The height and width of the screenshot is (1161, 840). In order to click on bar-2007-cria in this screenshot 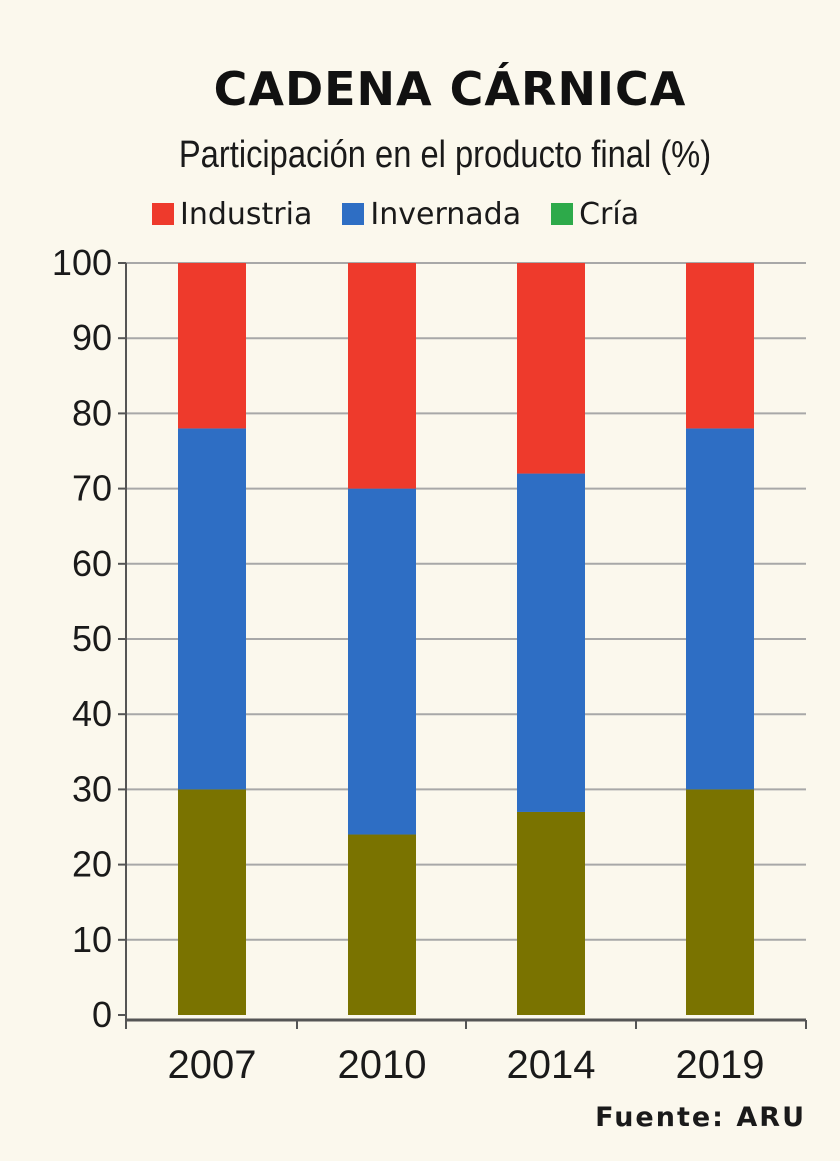, I will do `click(212, 902)`.